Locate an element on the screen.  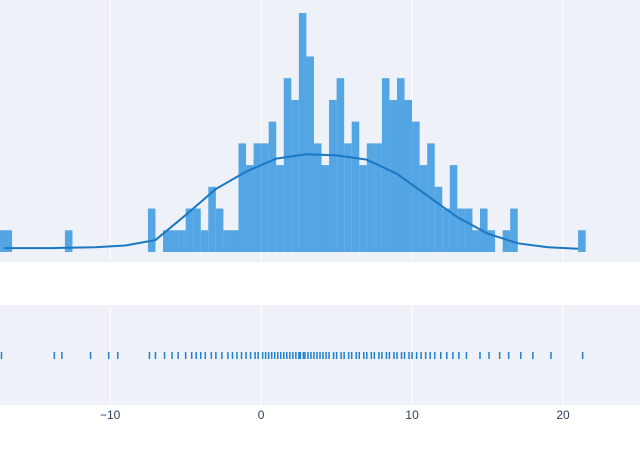
x-tick-label: 10 is located at coordinates (412, 415).